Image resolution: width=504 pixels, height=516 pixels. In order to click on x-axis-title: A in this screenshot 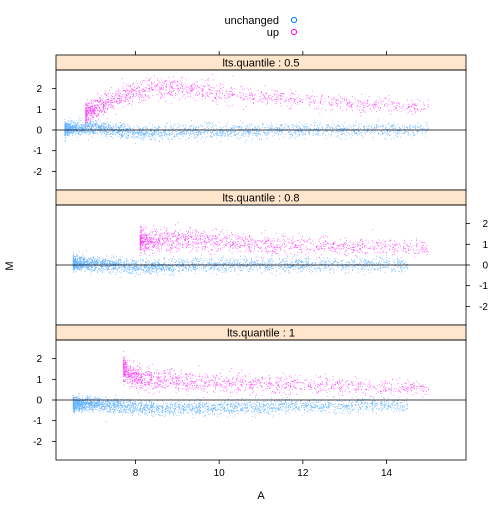, I will do `click(261, 496)`.